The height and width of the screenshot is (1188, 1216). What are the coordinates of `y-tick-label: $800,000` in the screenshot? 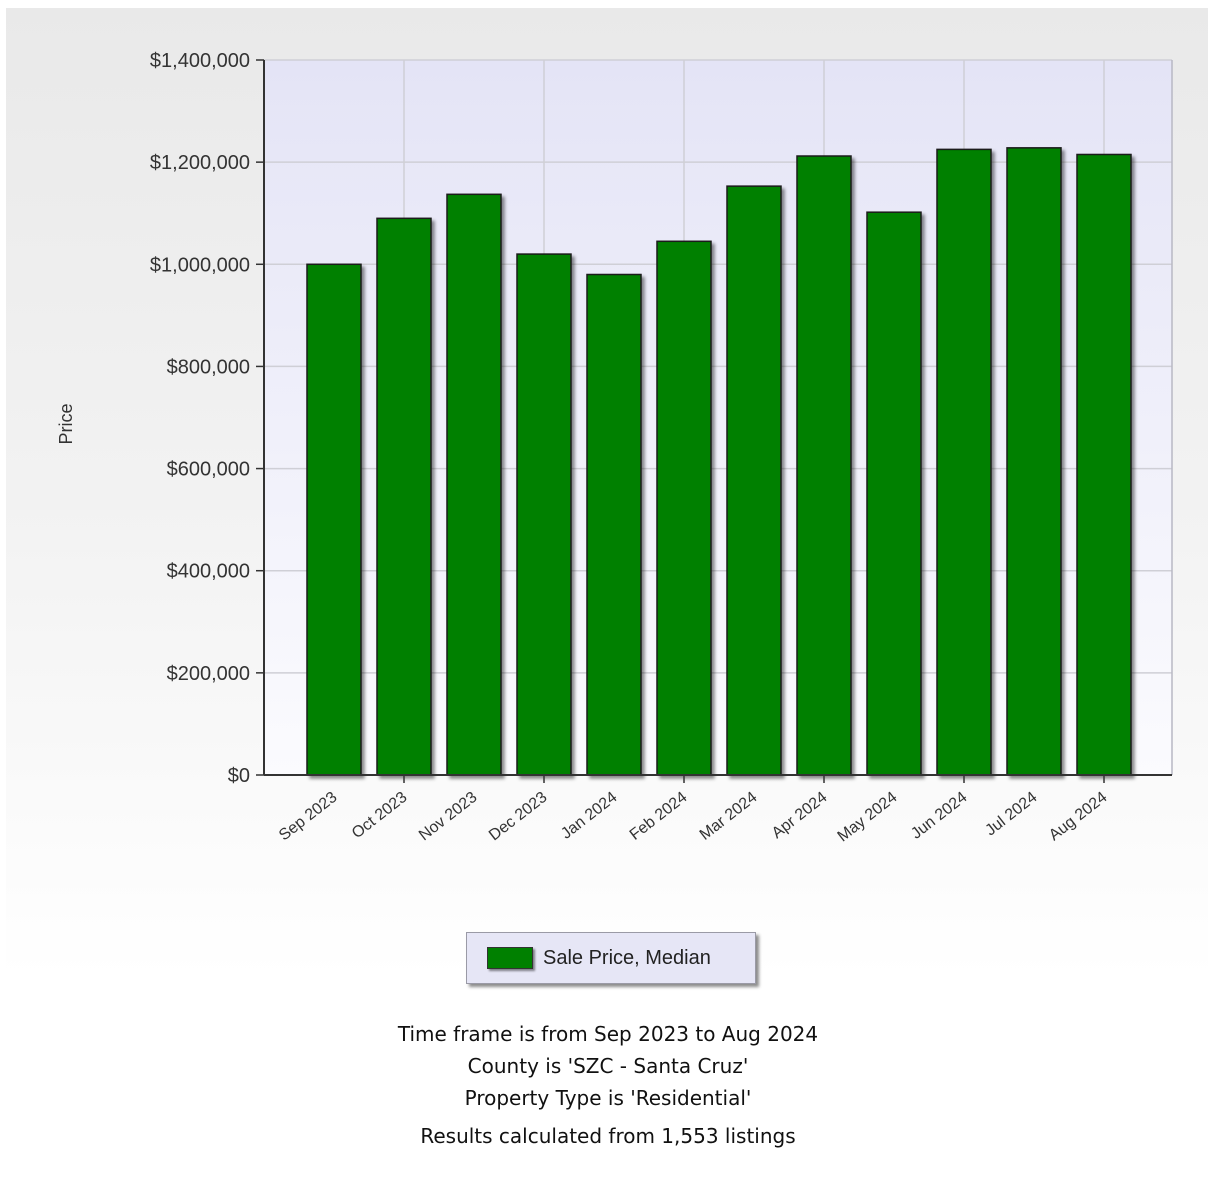 It's located at (208, 367).